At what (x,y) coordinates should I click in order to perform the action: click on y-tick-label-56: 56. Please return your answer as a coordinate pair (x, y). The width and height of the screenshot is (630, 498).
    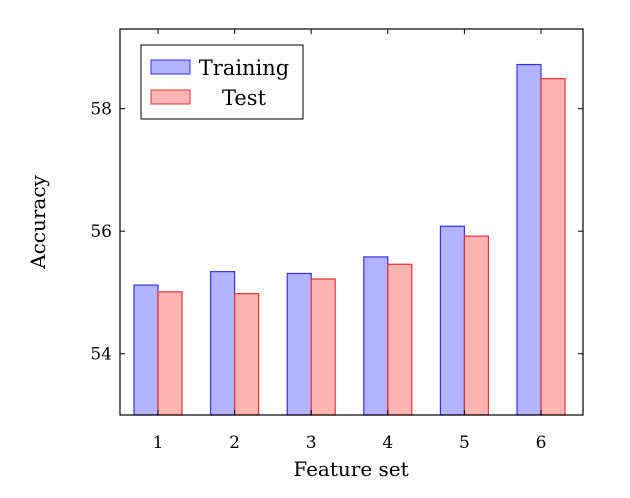
    Looking at the image, I should click on (101, 232).